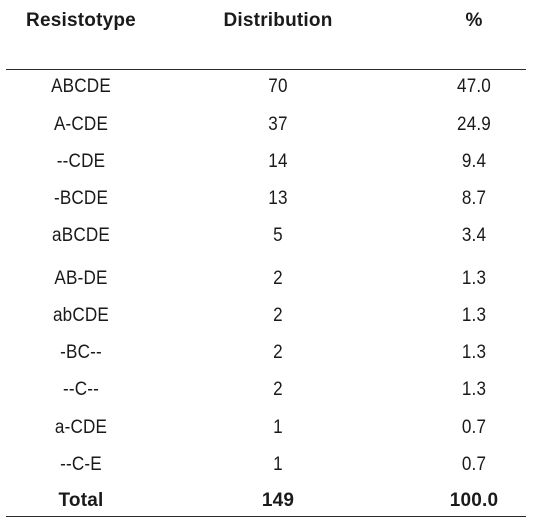  What do you see at coordinates (81, 352) in the screenshot?
I see `row-resistotype: -BC--` at bounding box center [81, 352].